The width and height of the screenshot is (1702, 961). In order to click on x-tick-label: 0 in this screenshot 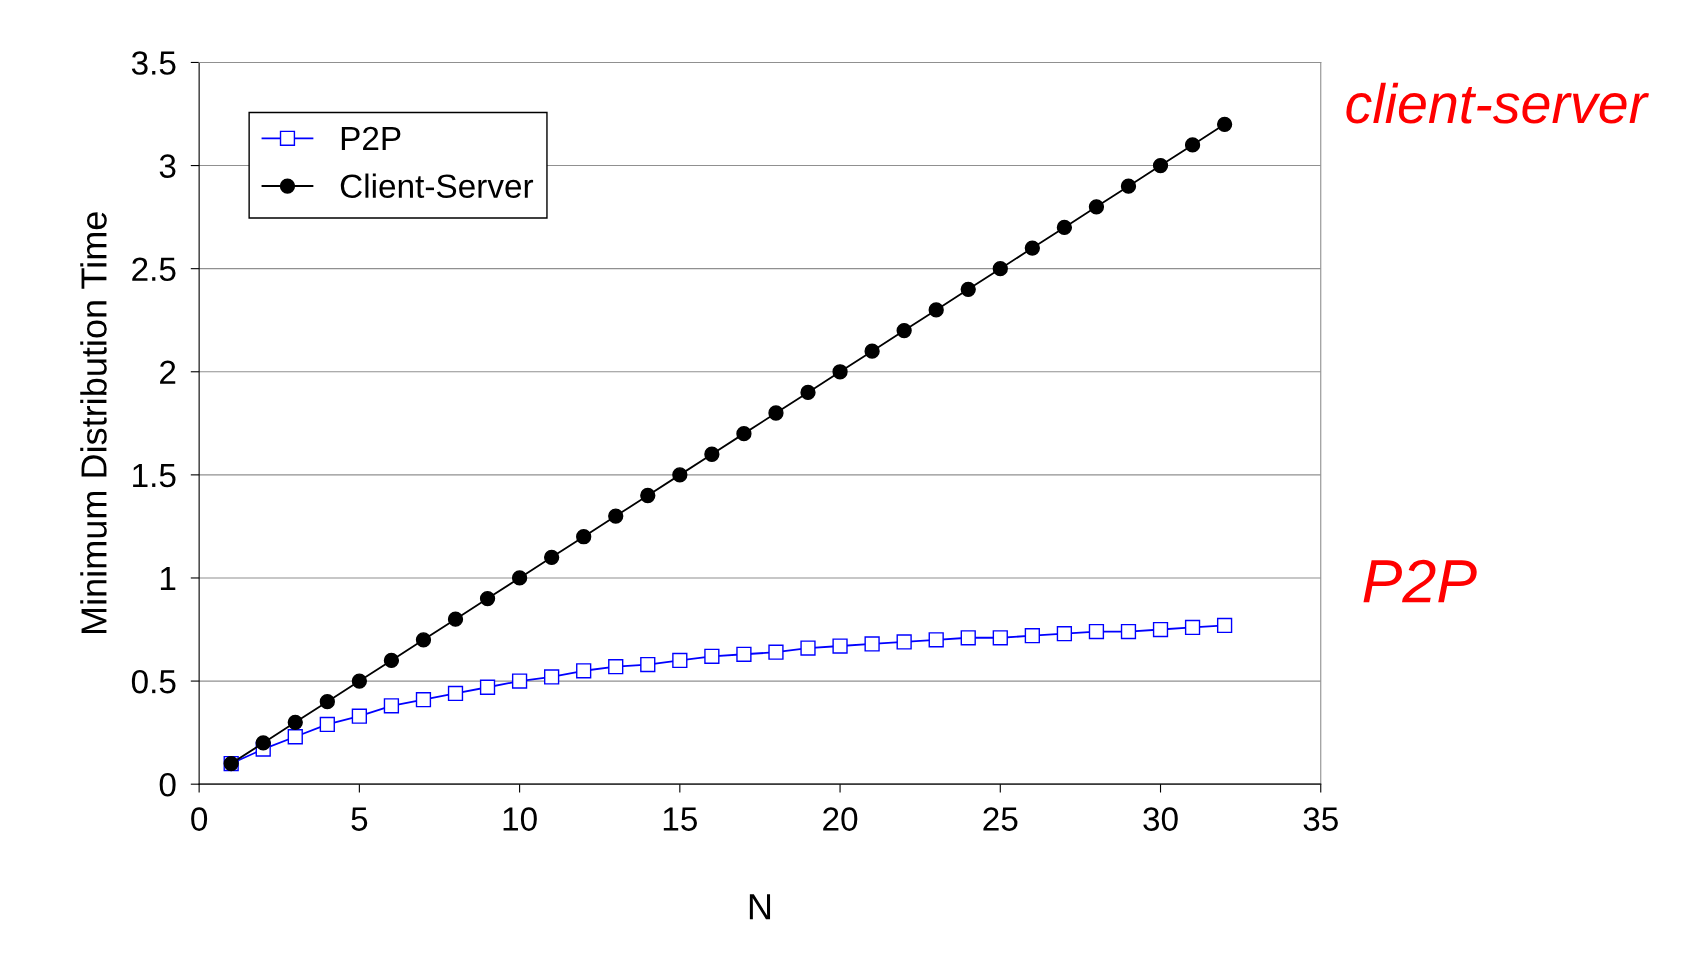, I will do `click(199, 819)`.